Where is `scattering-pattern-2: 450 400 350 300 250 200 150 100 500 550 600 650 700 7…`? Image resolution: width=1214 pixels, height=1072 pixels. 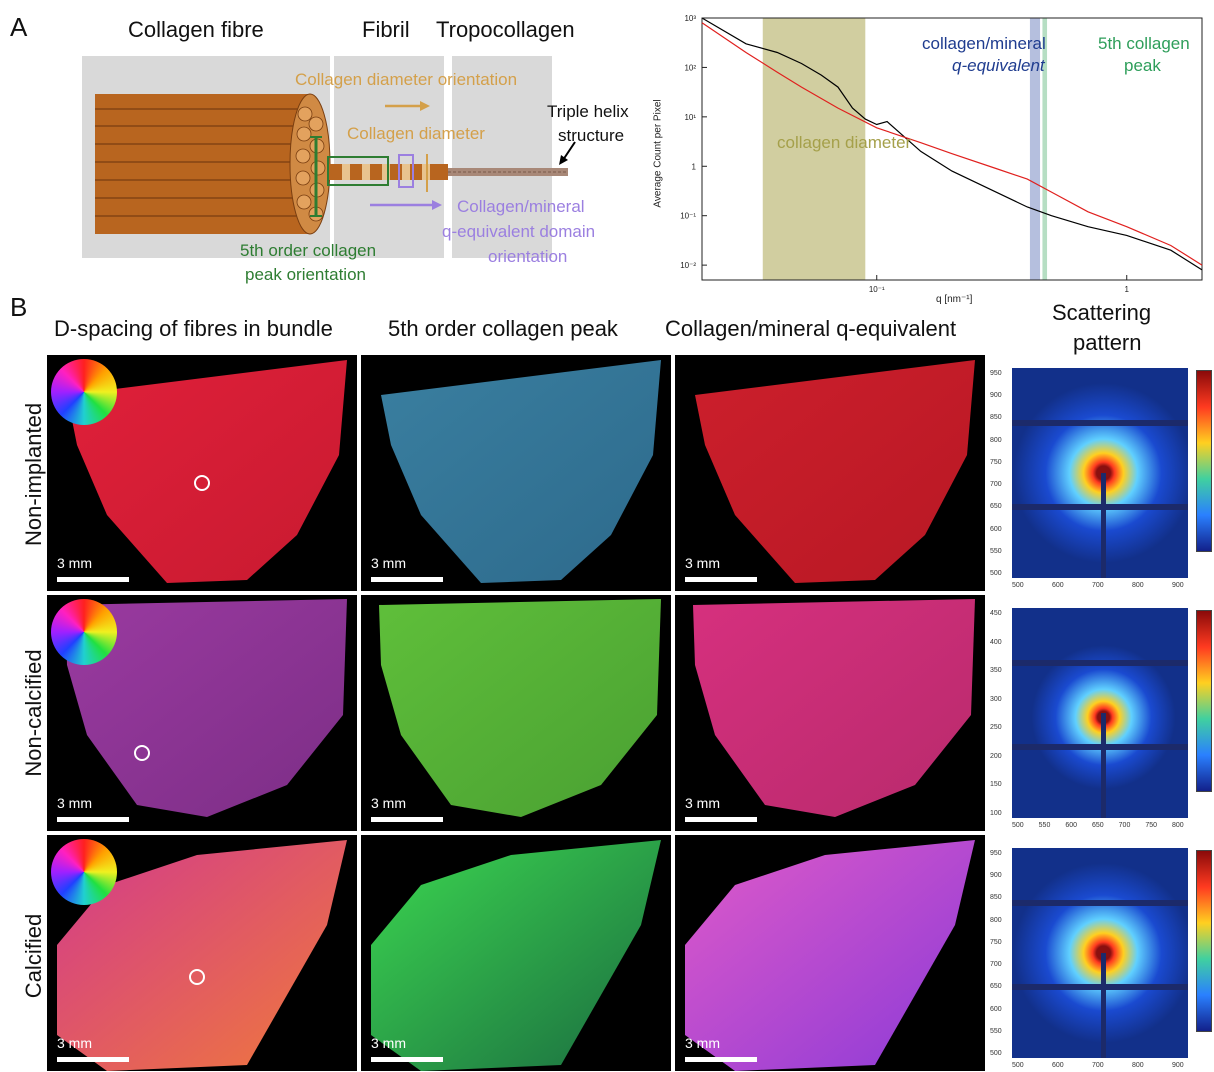 scattering-pattern-2: 450 400 350 300 250 200 150 100 500 550 600 650 700 7… is located at coordinates (1101, 716).